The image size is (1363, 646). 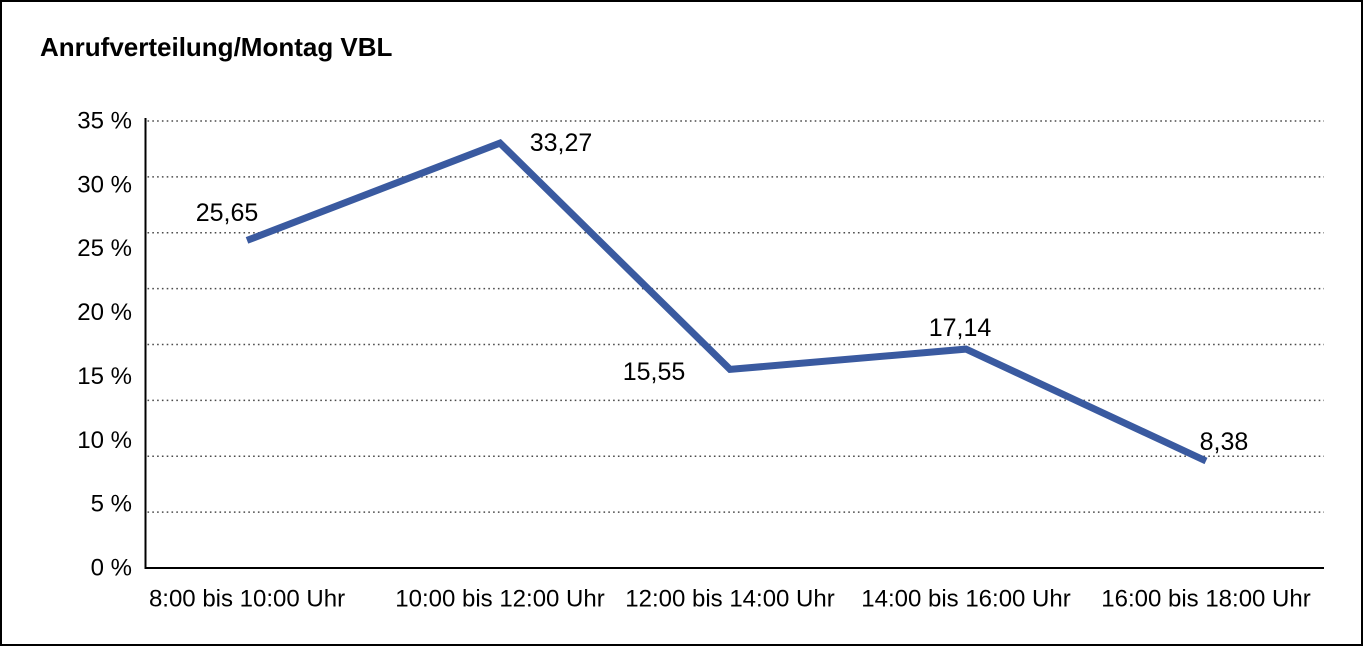 What do you see at coordinates (499, 599) in the screenshot?
I see `x-category-label: 10:00 bis 12:00 Uhr` at bounding box center [499, 599].